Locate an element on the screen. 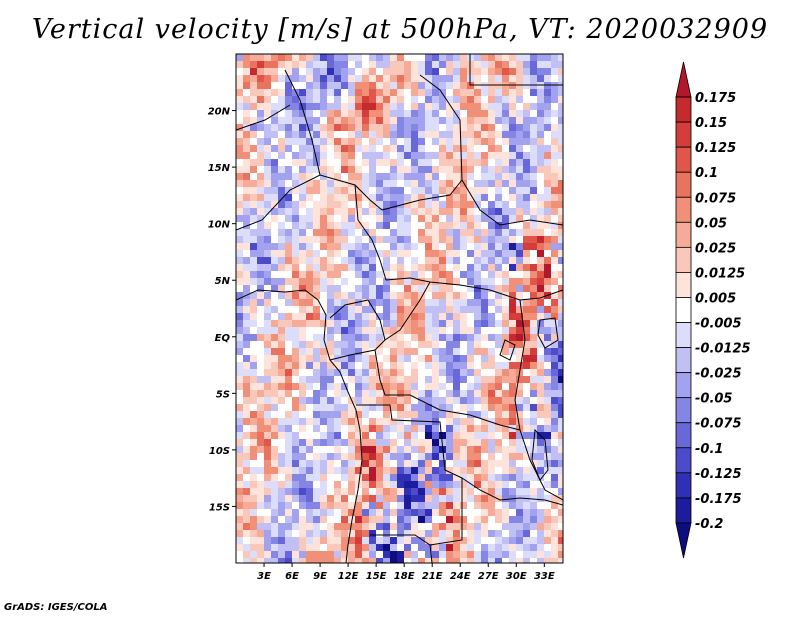  colorbar-label: -0.05 is located at coordinates (713, 399).